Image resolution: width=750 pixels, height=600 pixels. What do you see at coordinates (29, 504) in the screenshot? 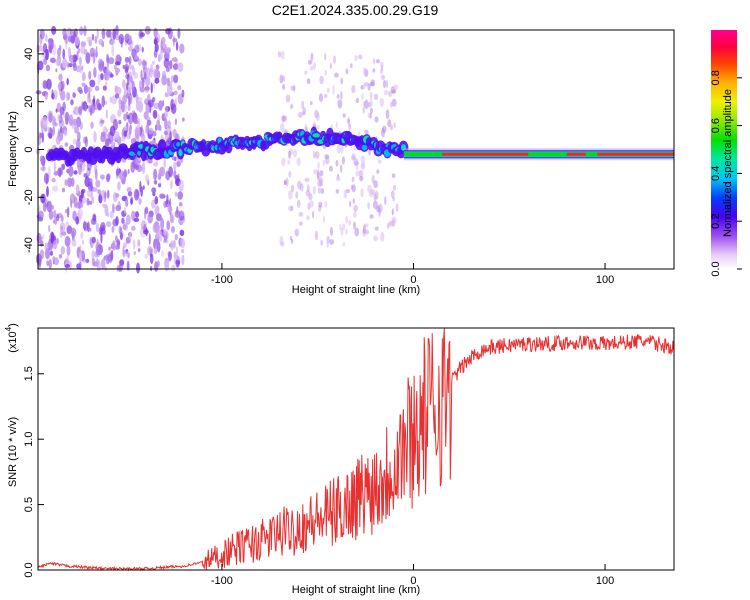
I see `snr-y-tick-label: 0.5` at bounding box center [29, 504].